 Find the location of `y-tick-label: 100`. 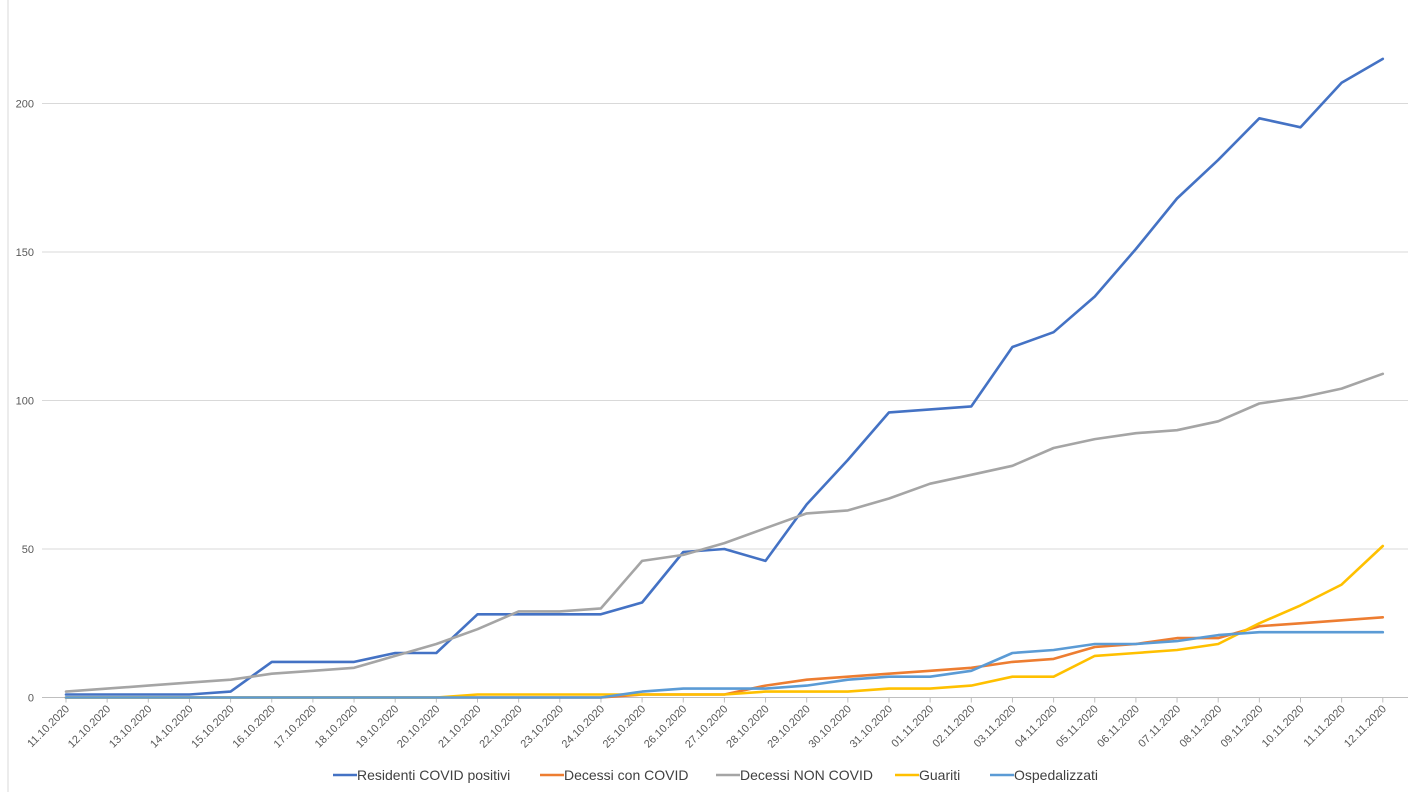

y-tick-label: 100 is located at coordinates (25, 402).